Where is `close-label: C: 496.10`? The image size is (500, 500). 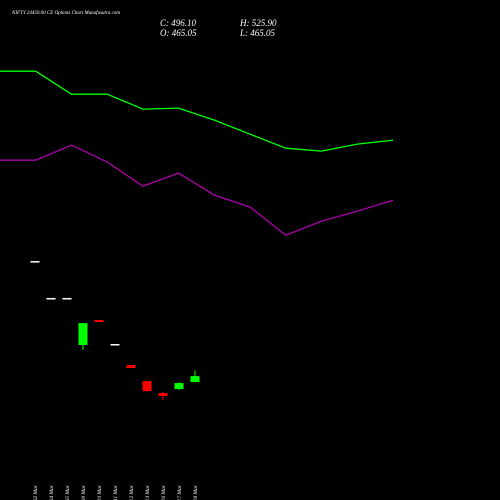
close-label: C: 496.10 is located at coordinates (178, 23).